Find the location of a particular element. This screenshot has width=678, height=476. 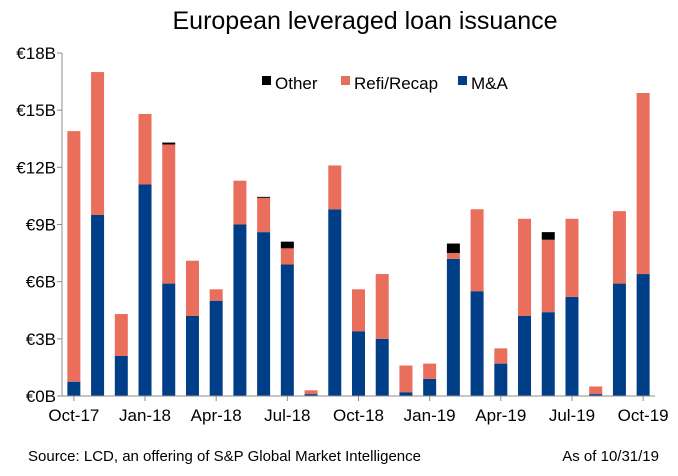

y-tick-label: €3B is located at coordinates (41, 339).